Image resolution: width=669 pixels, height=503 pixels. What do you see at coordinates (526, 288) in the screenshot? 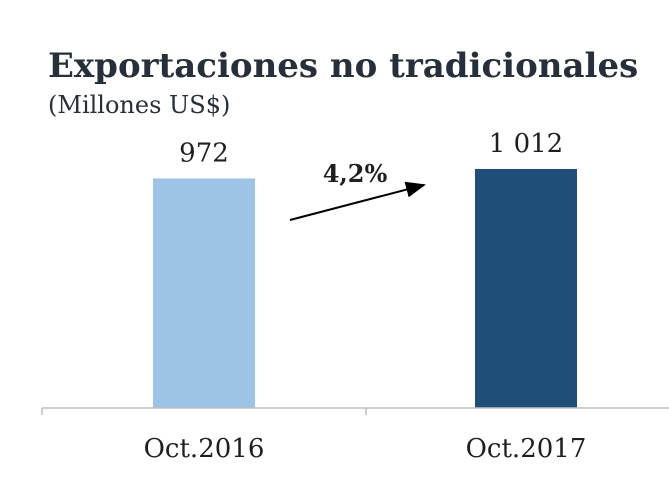
I see `bar-Oct.2017` at bounding box center [526, 288].